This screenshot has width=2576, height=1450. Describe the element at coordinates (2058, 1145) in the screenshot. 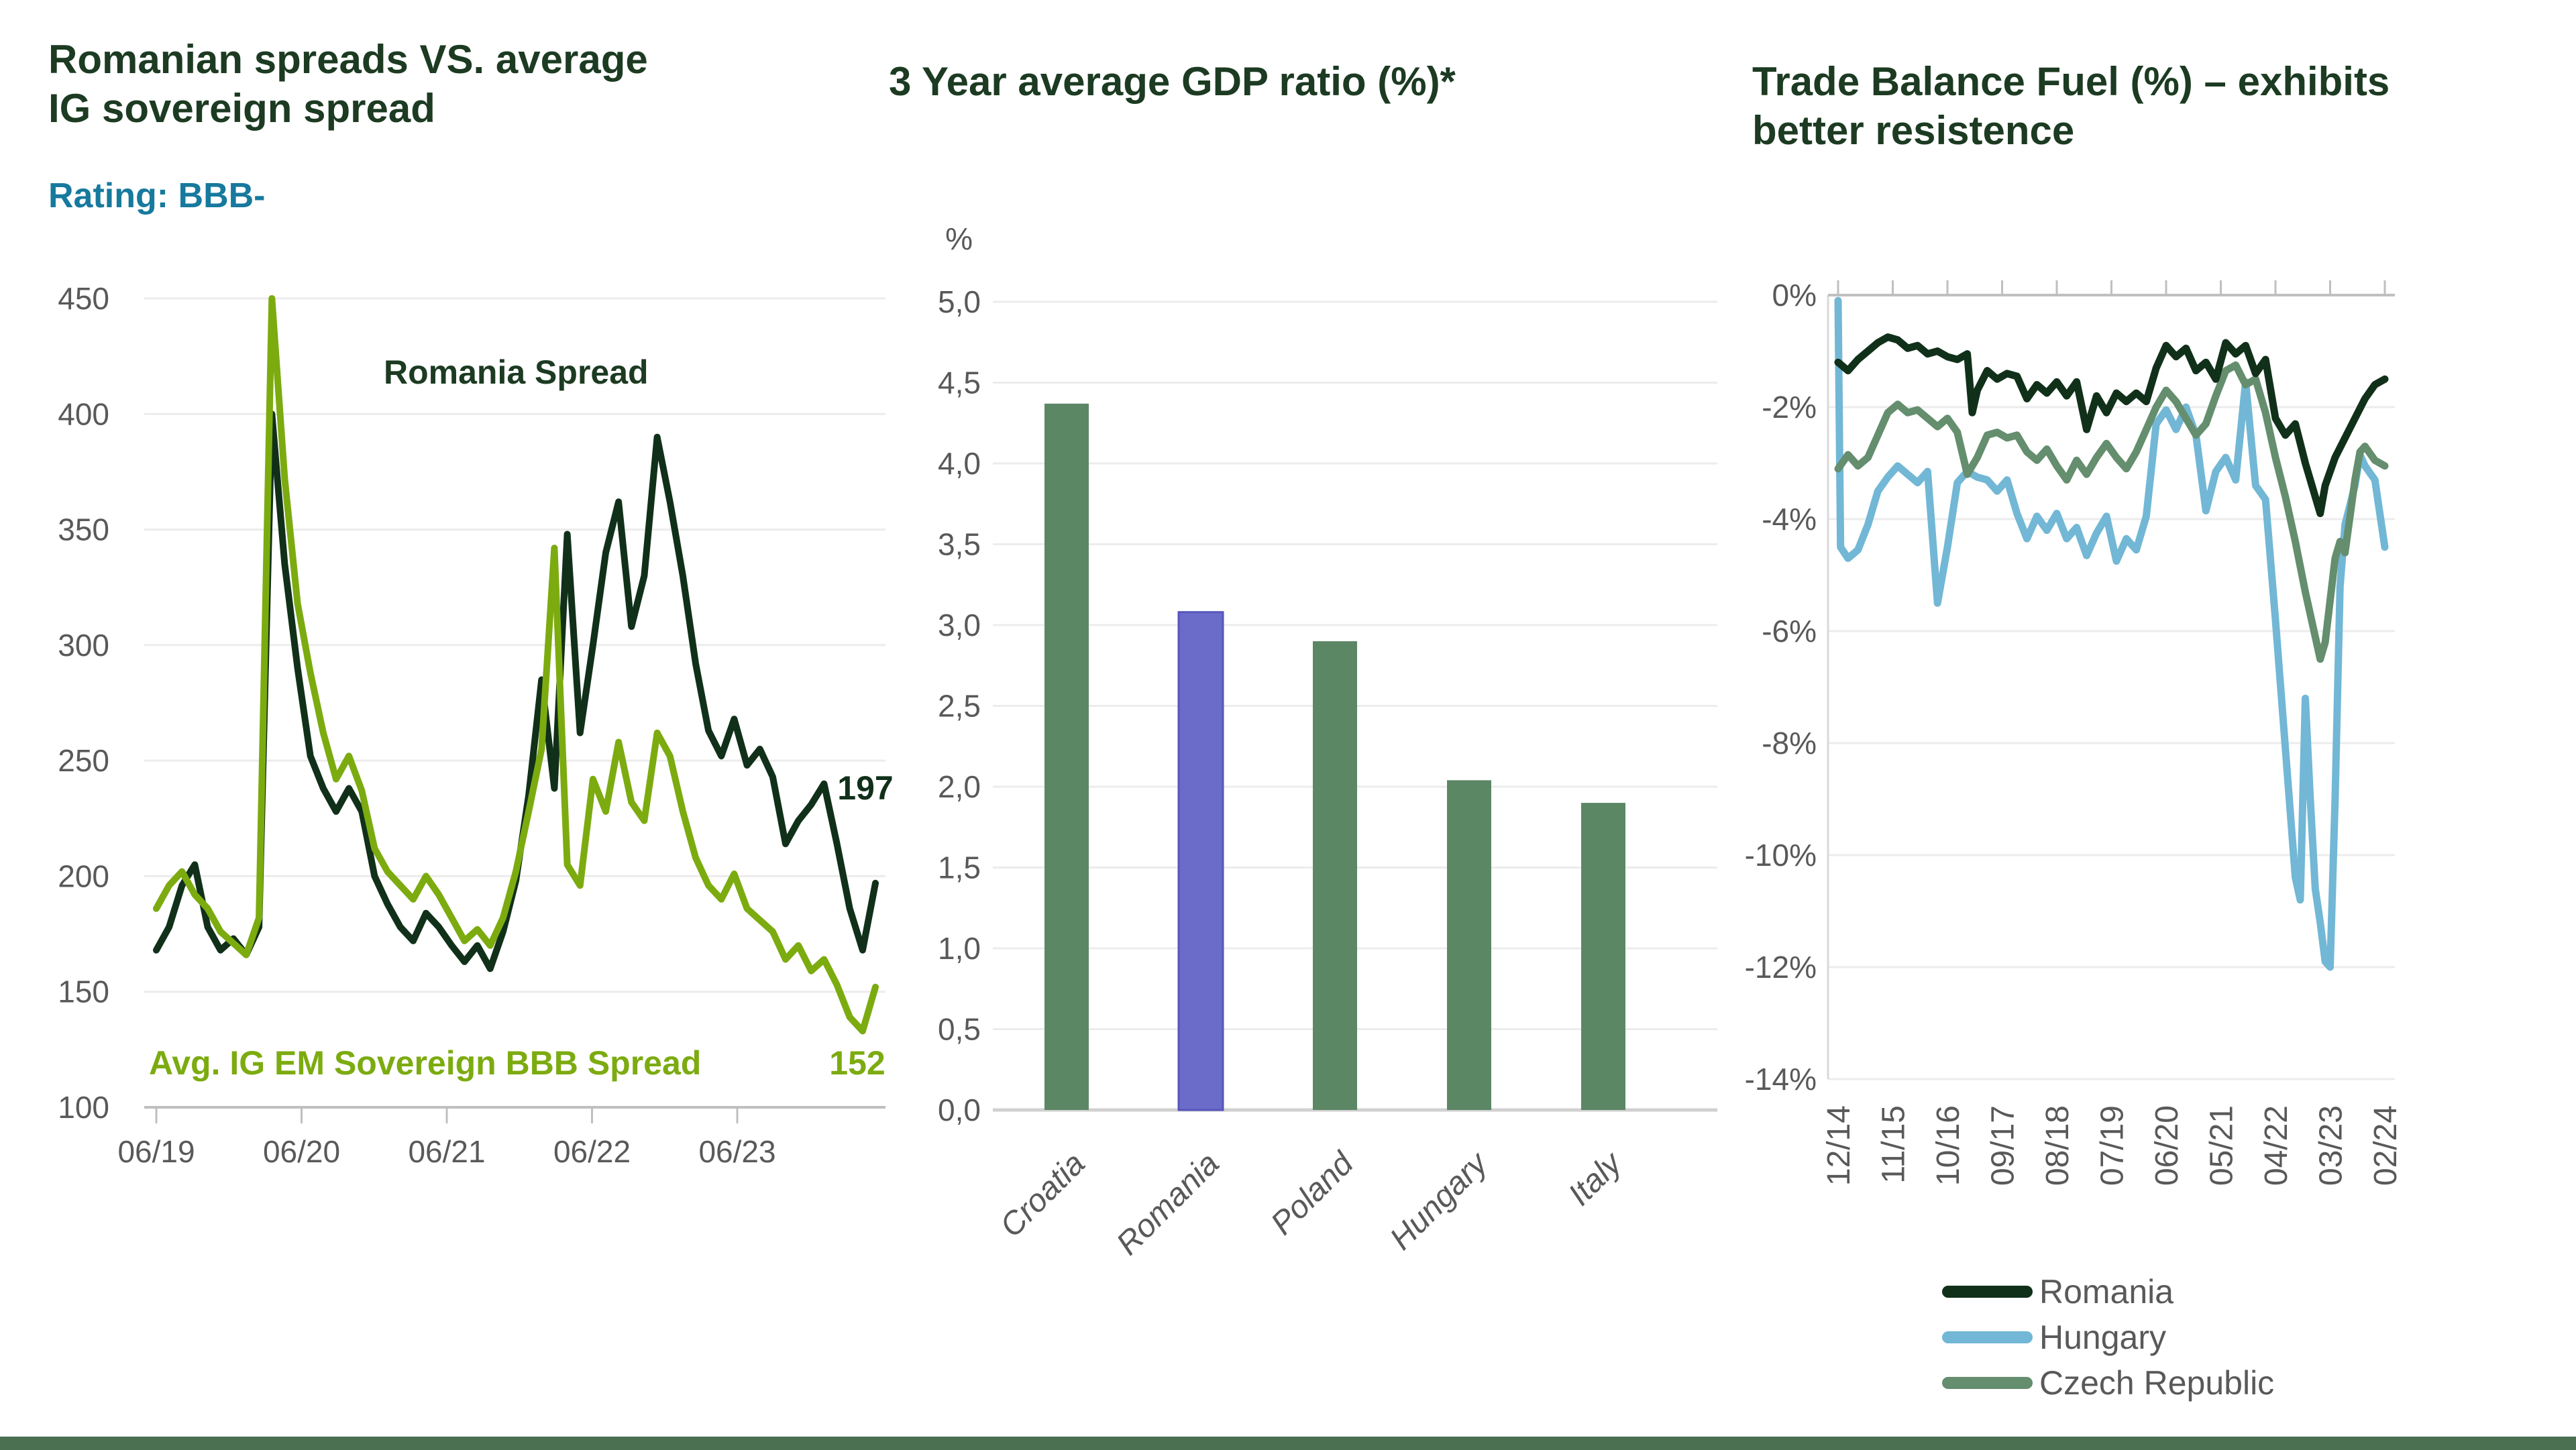

I see `x-axis-label: 08/18` at that location.